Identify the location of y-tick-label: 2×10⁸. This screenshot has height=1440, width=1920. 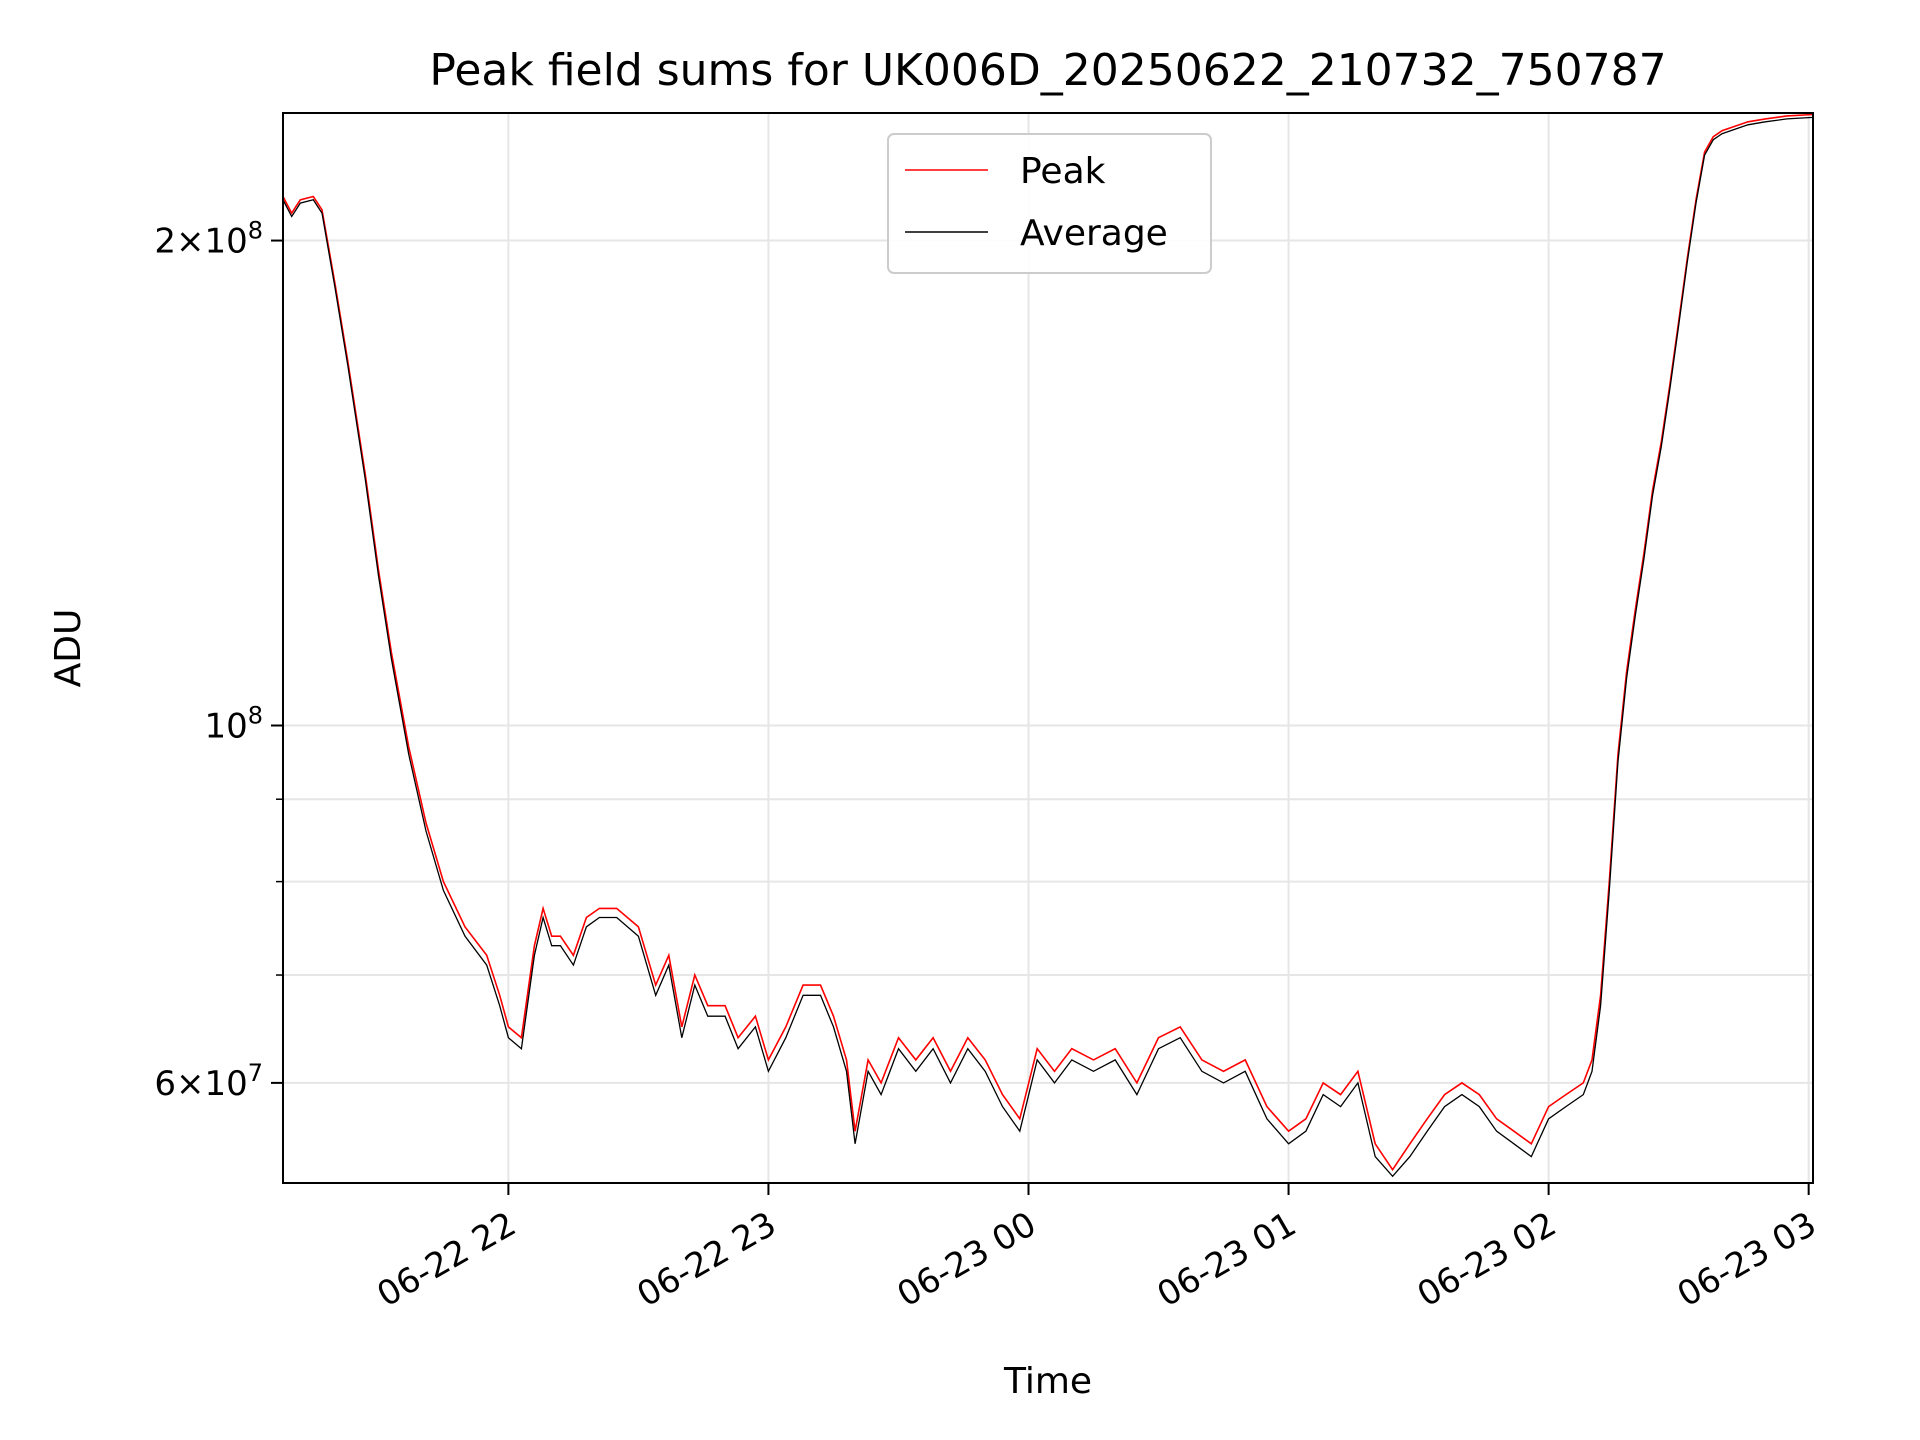
(208, 239).